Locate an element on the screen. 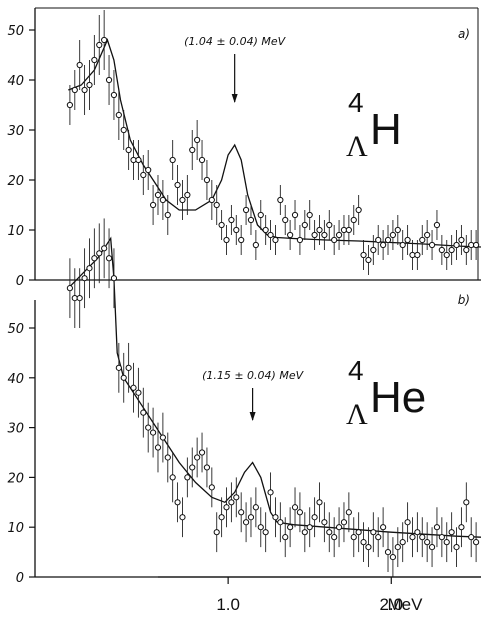  nucleus-symbol: H is located at coordinates (386, 129).